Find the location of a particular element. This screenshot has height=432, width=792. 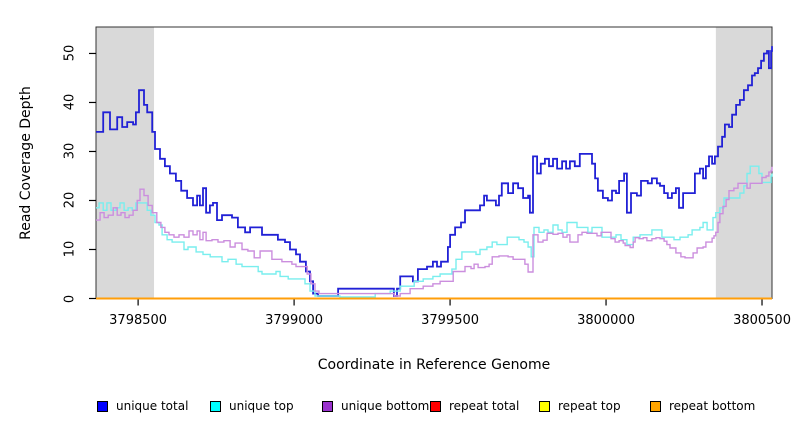

x-tick-label: 3799500 is located at coordinates (450, 320).